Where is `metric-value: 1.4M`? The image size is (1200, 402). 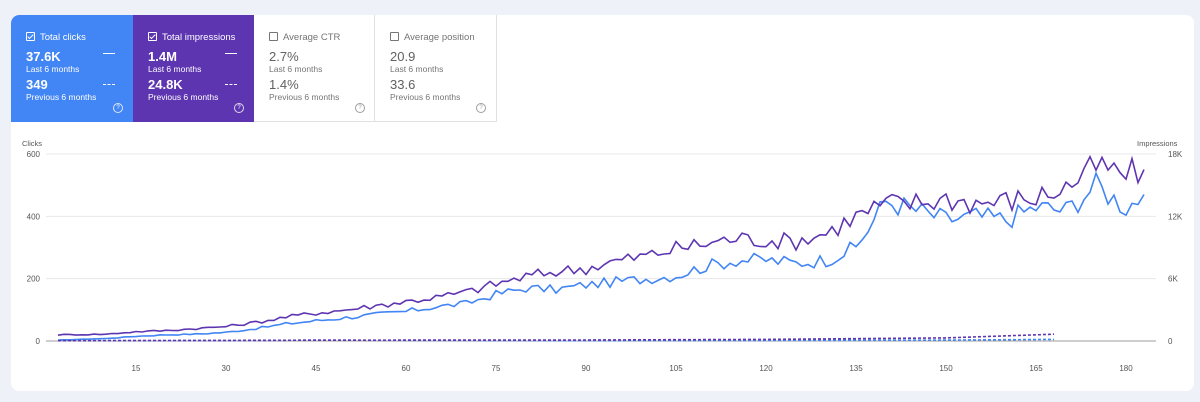 metric-value: 1.4M is located at coordinates (162, 56).